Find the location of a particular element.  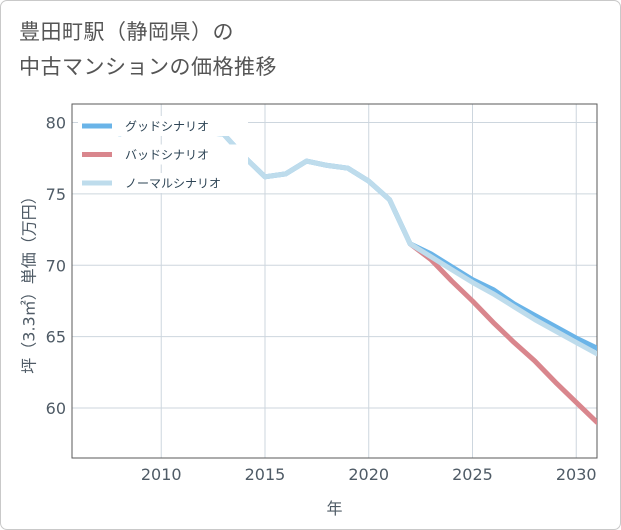

y-tick-label: 60 is located at coordinates (56, 408).